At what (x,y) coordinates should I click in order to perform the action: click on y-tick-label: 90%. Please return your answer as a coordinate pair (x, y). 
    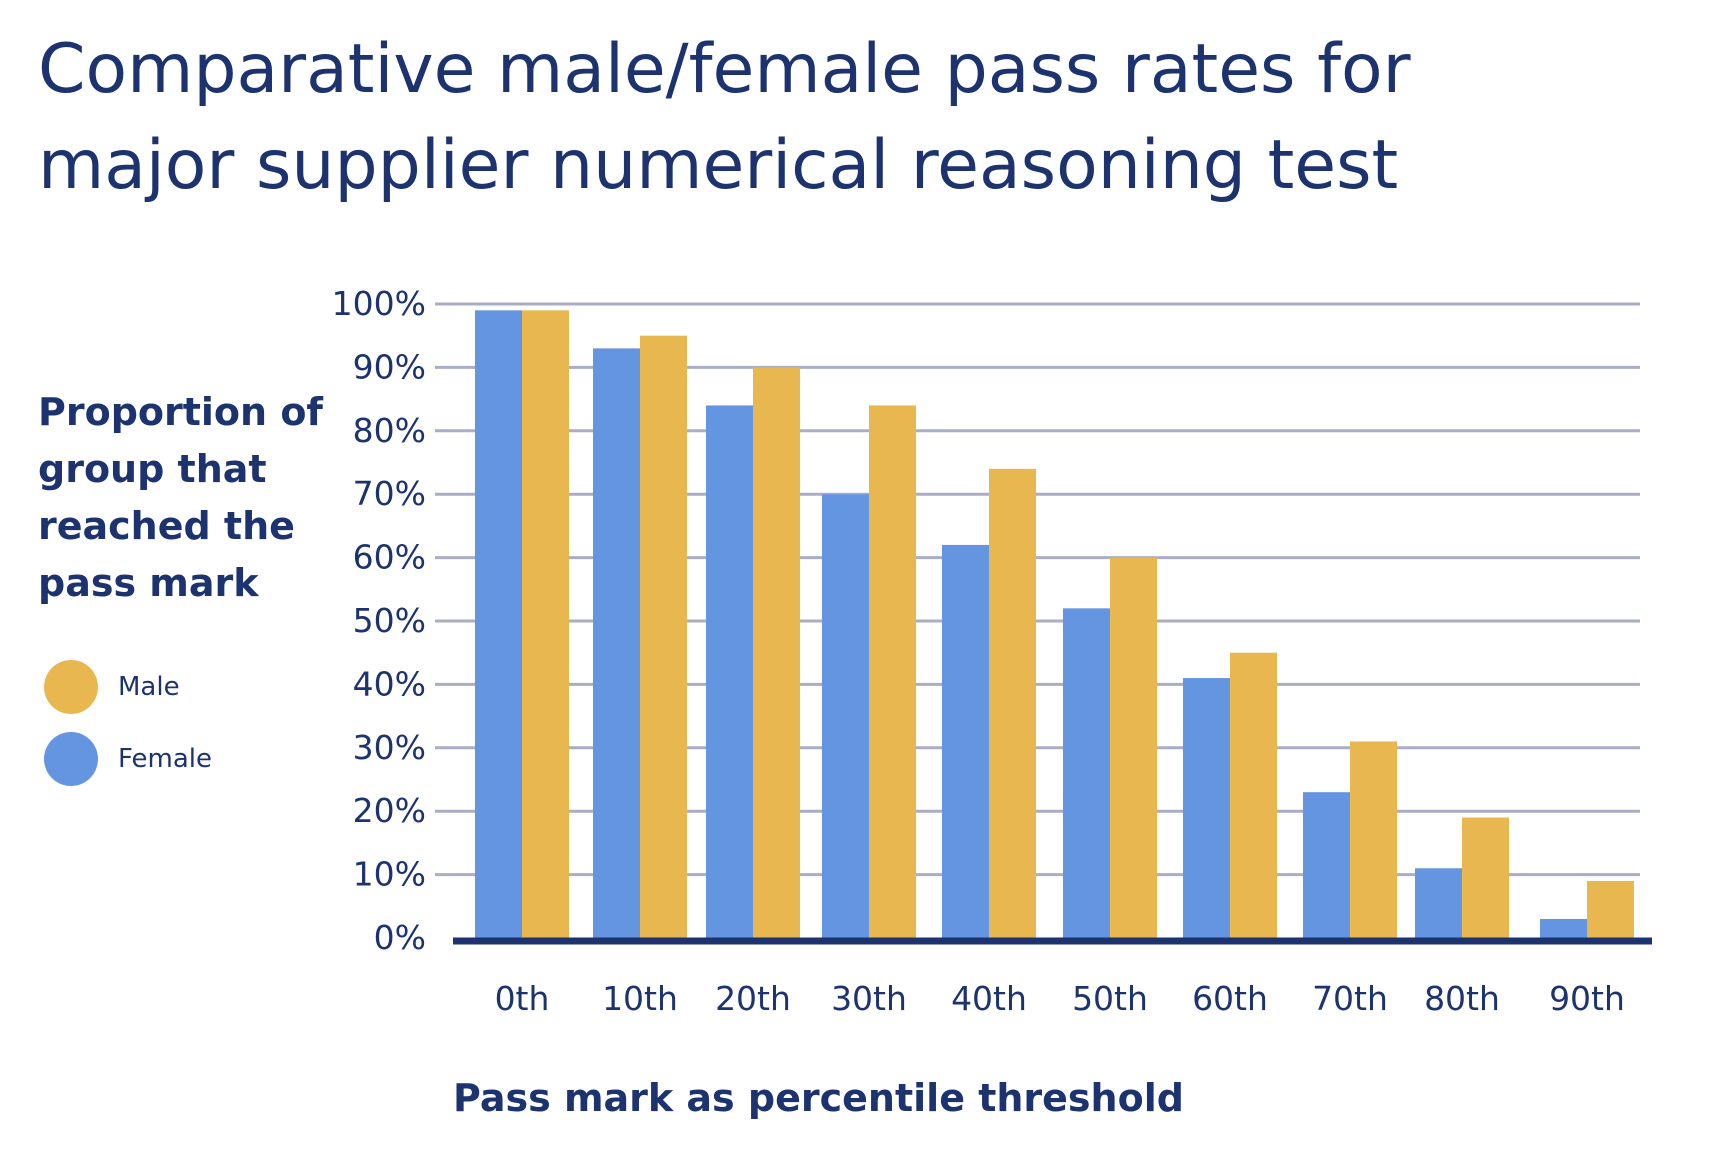
    Looking at the image, I should click on (389, 366).